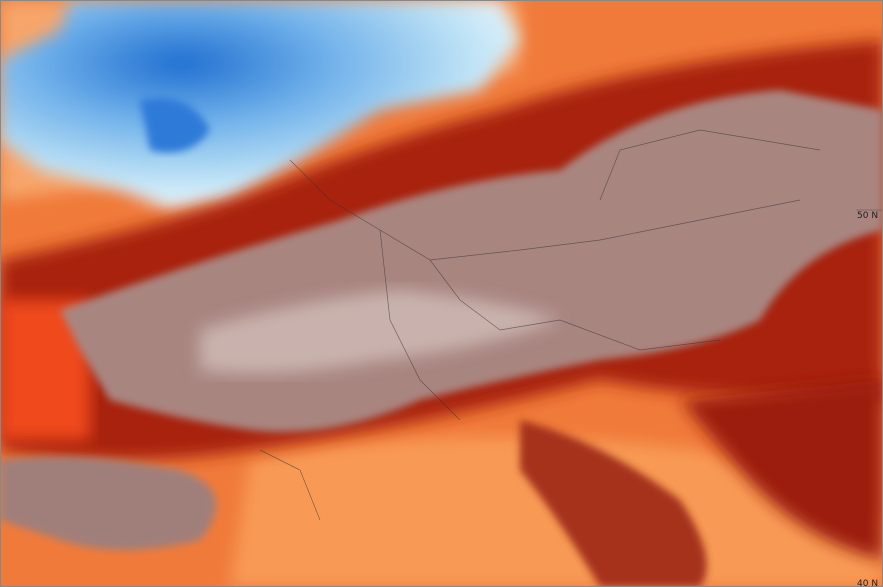 The width and height of the screenshot is (883, 587). Describe the element at coordinates (108, 503) in the screenshot. I see `iberia-extreme` at that location.